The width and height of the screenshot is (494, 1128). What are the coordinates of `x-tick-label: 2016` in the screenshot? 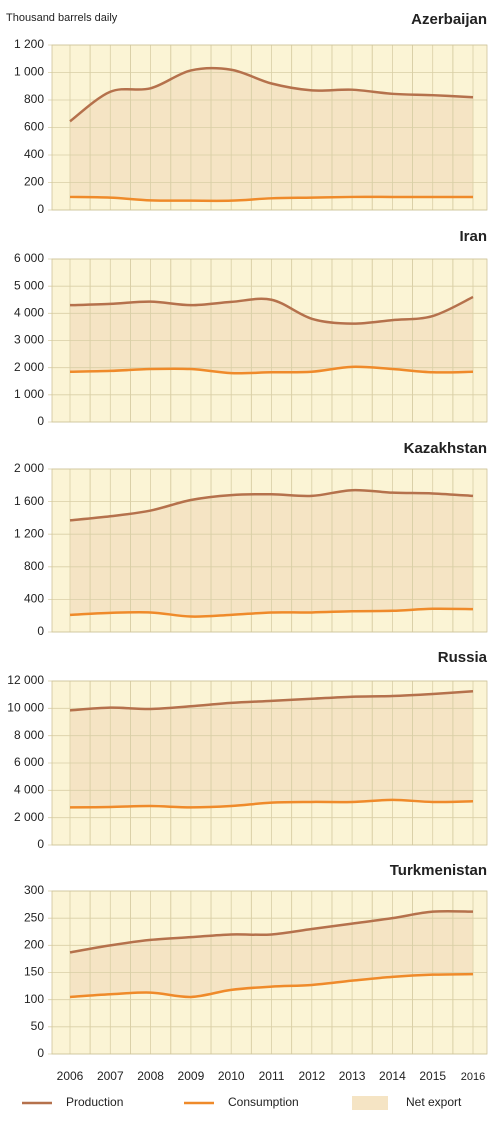 It's located at (473, 1077).